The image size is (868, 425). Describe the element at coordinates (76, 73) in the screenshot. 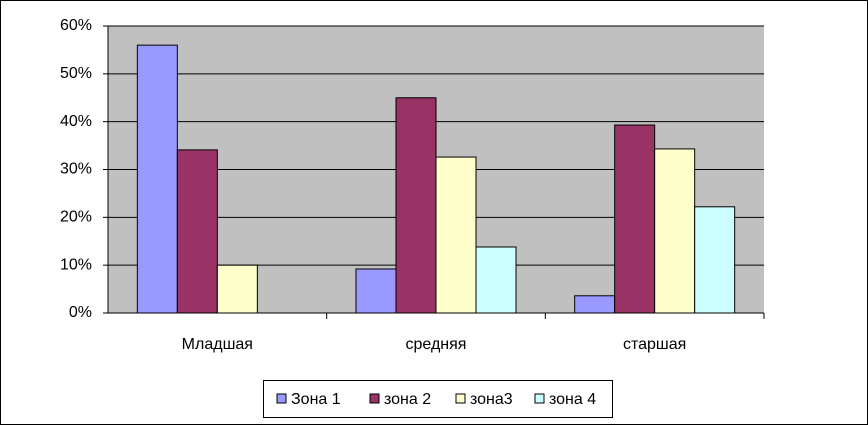

I see `y-tick-label: 50%` at that location.